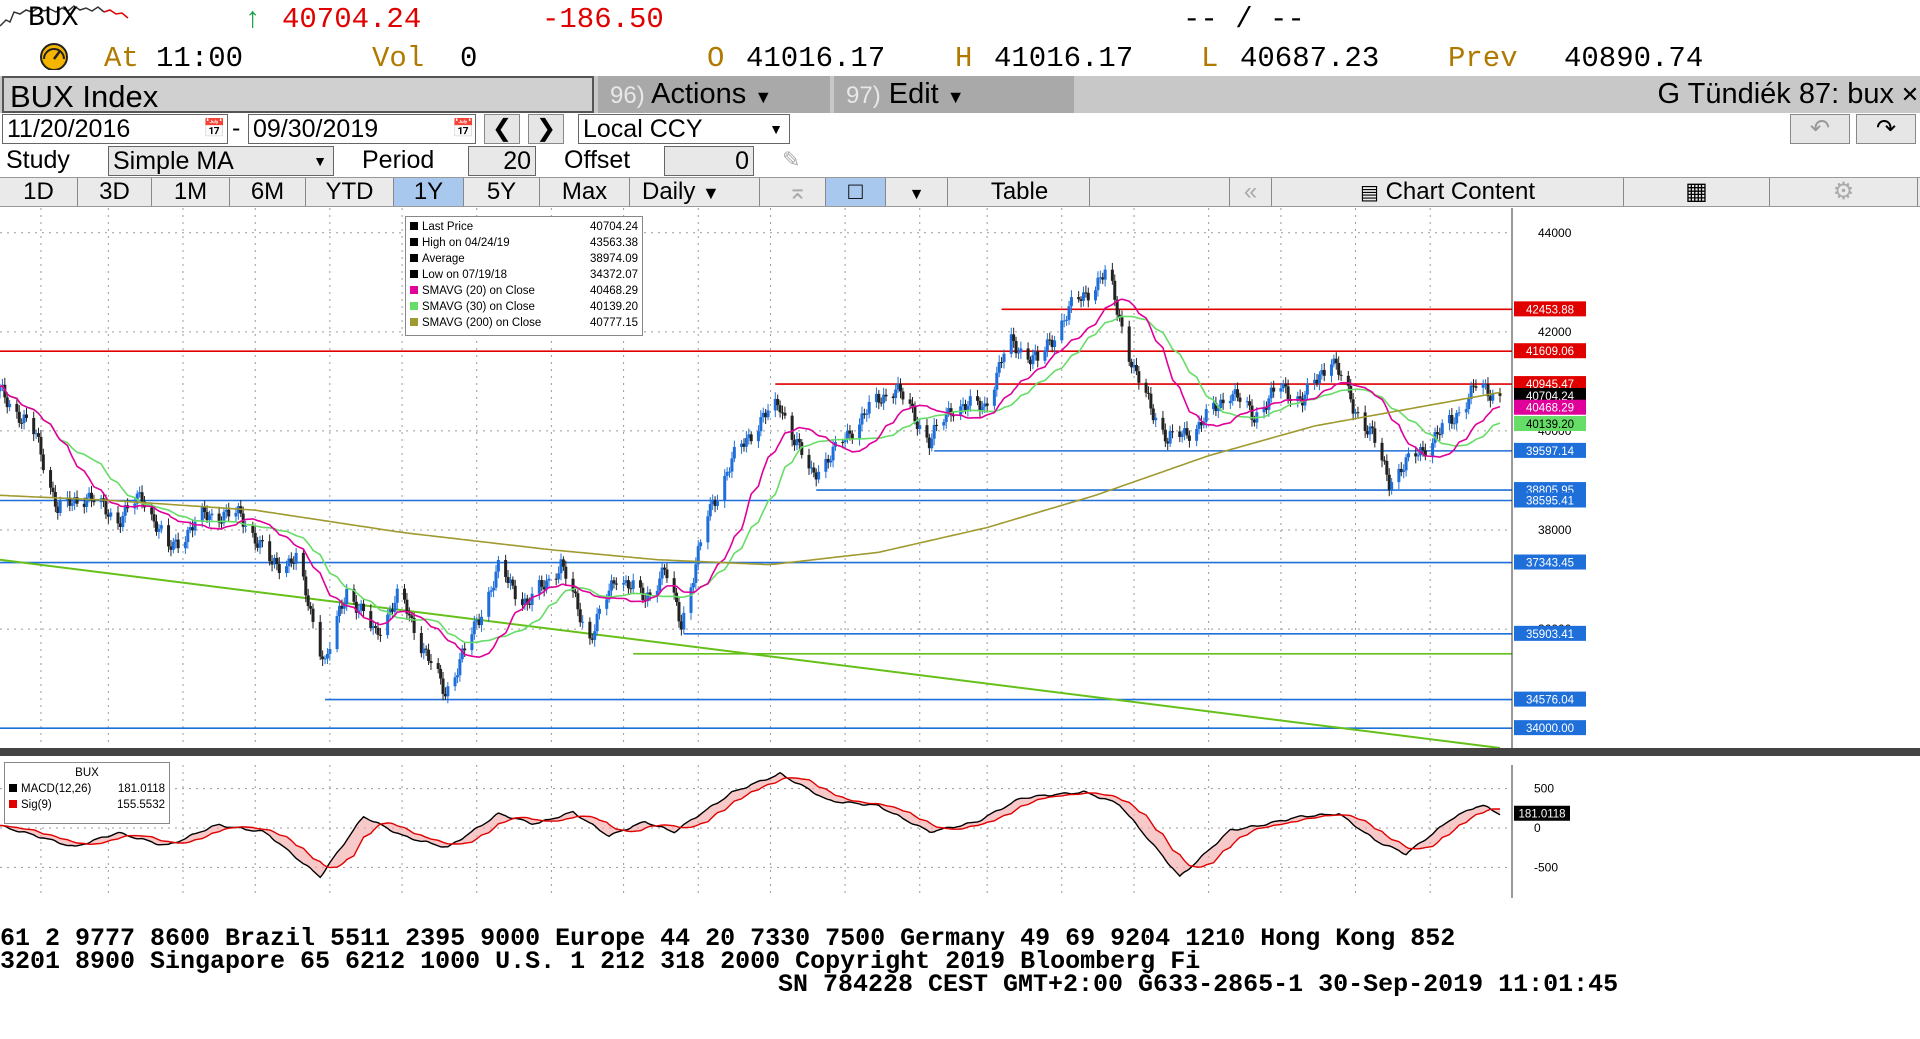 The image size is (1920, 1039). Describe the element at coordinates (524, 243) in the screenshot. I see `legend-item: High on 04/24/19 43563.38` at that location.